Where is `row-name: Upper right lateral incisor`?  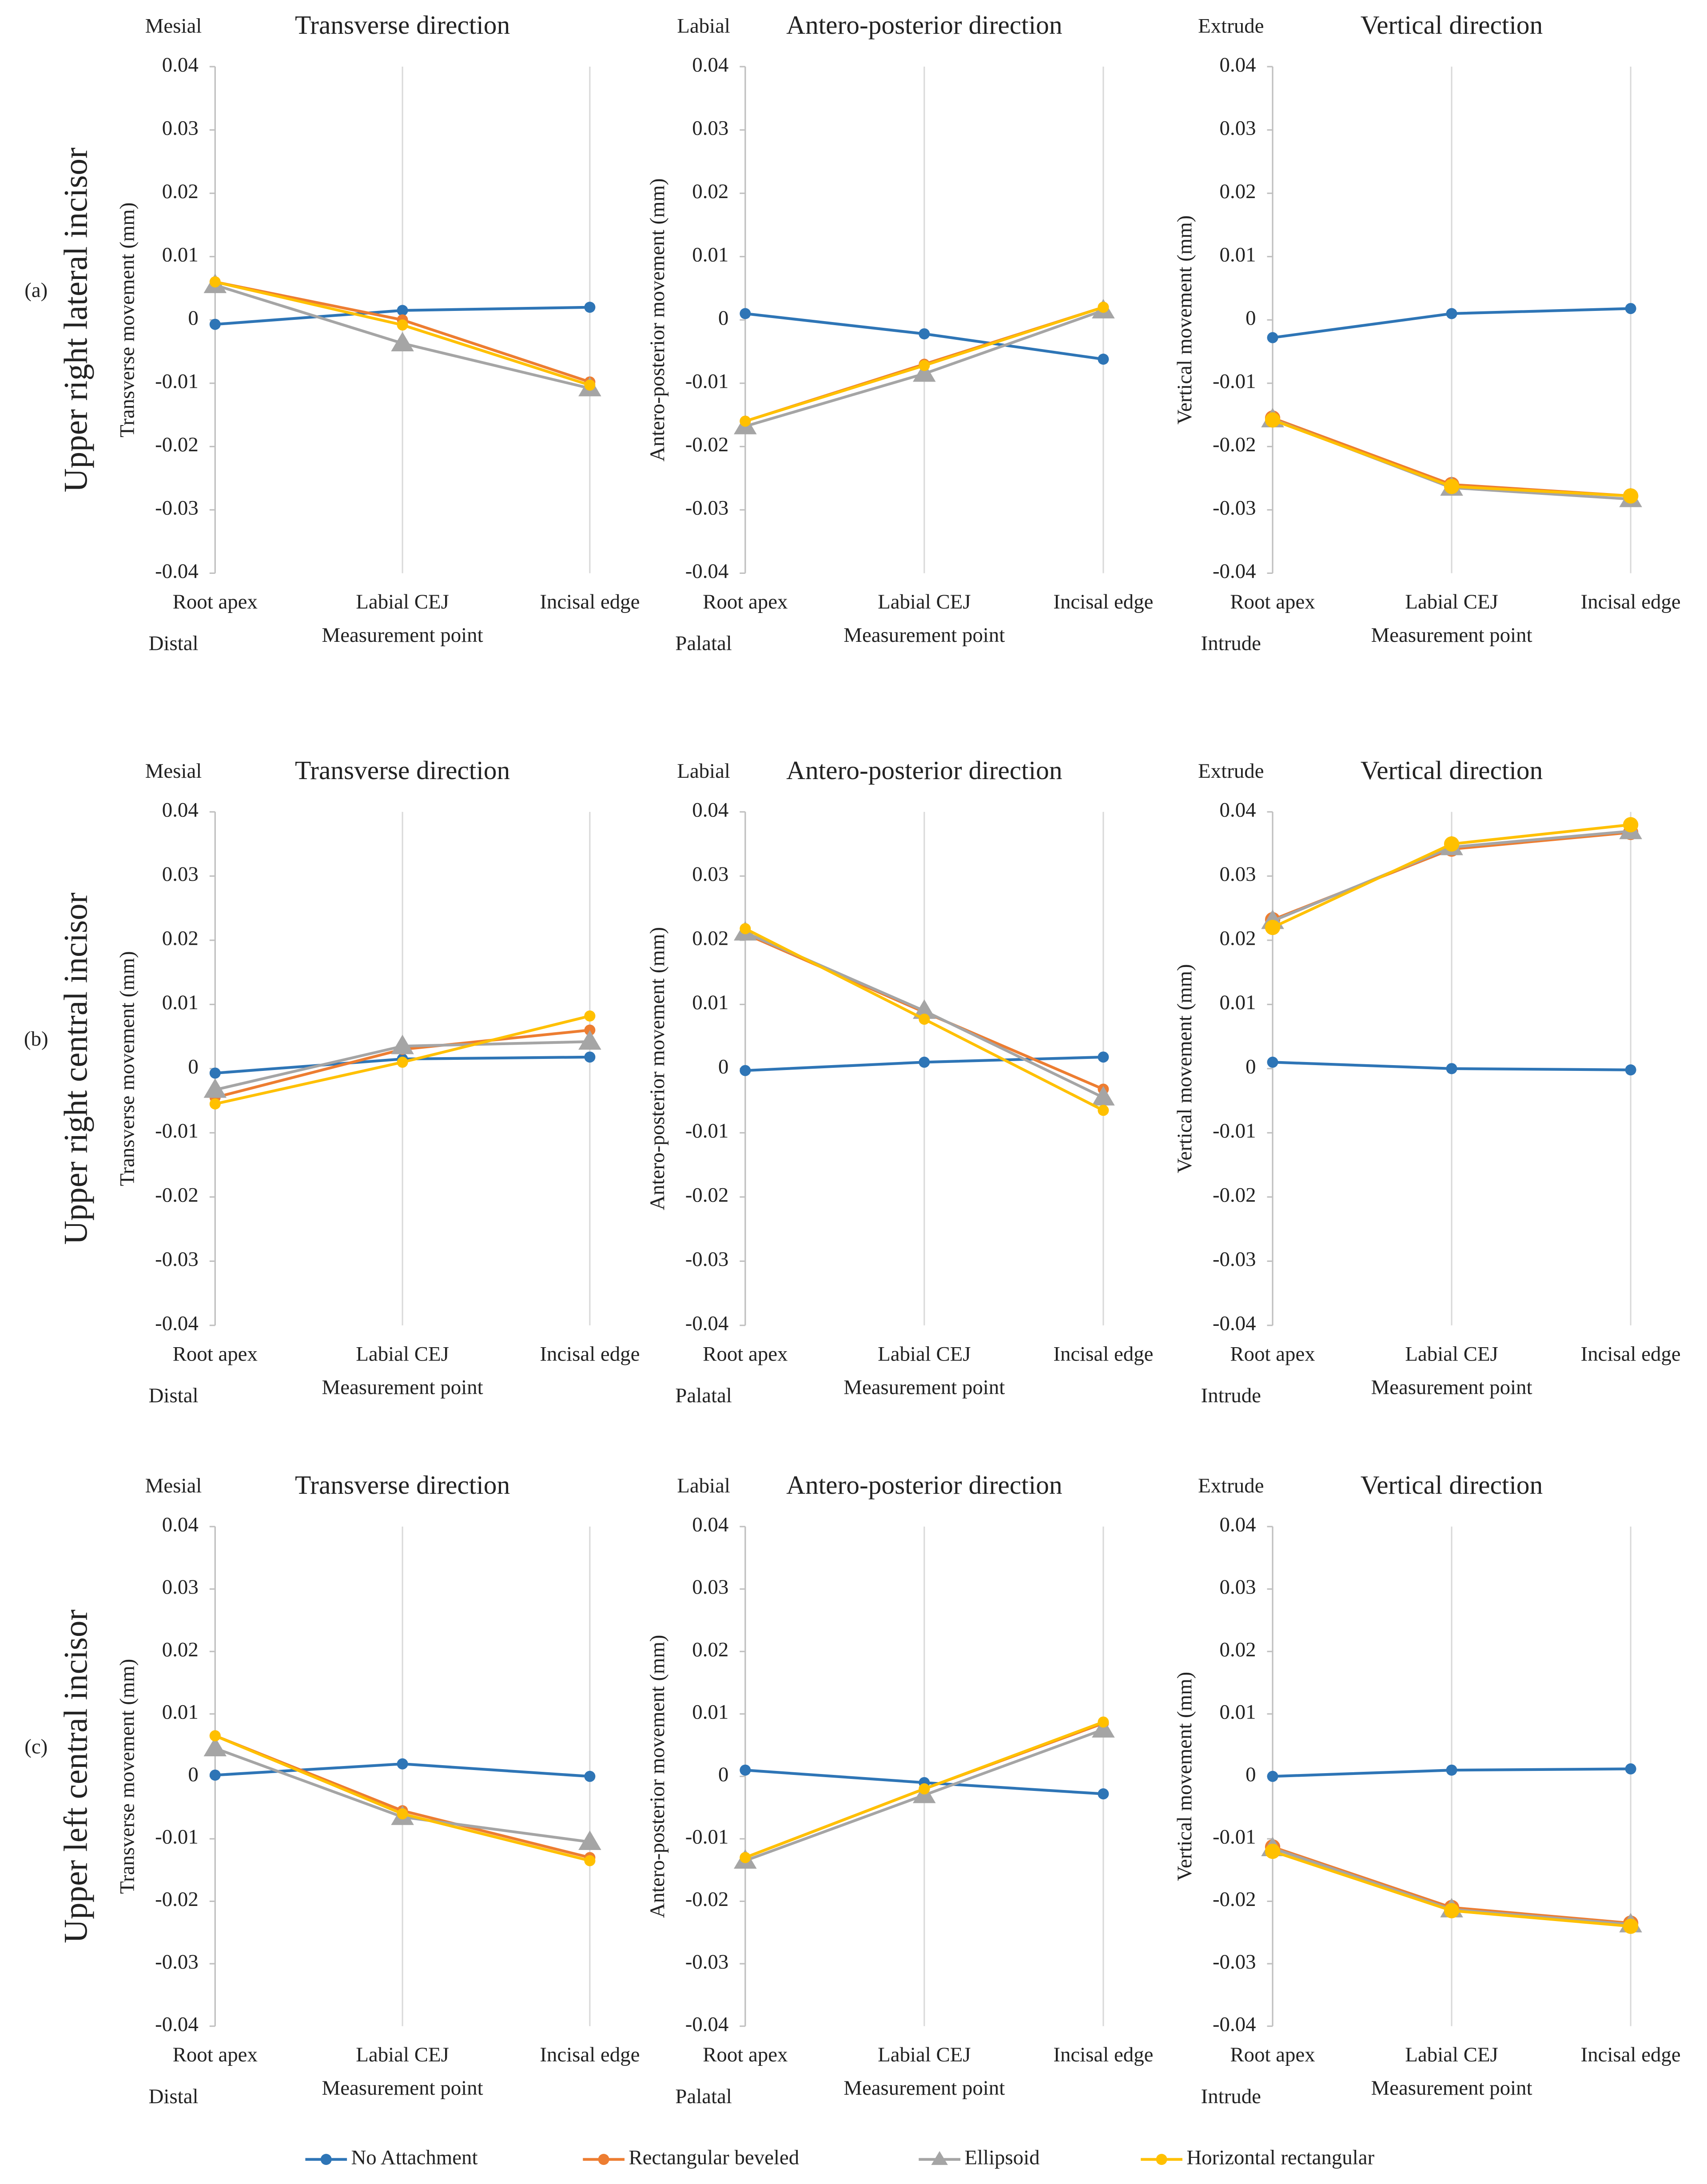
row-name: Upper right lateral incisor is located at coordinates (75, 320).